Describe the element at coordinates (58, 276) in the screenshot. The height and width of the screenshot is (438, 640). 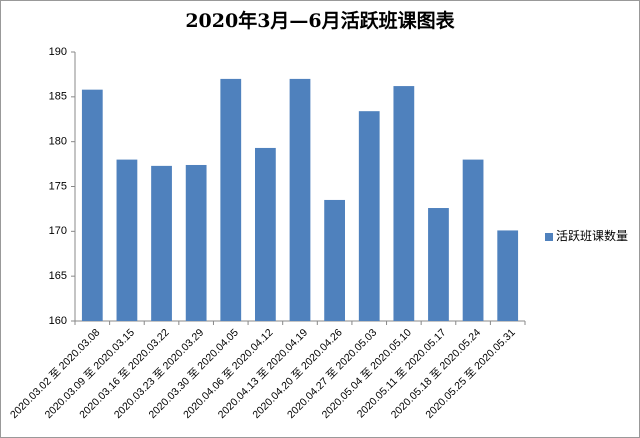
I see `y-tick-label: 165` at that location.